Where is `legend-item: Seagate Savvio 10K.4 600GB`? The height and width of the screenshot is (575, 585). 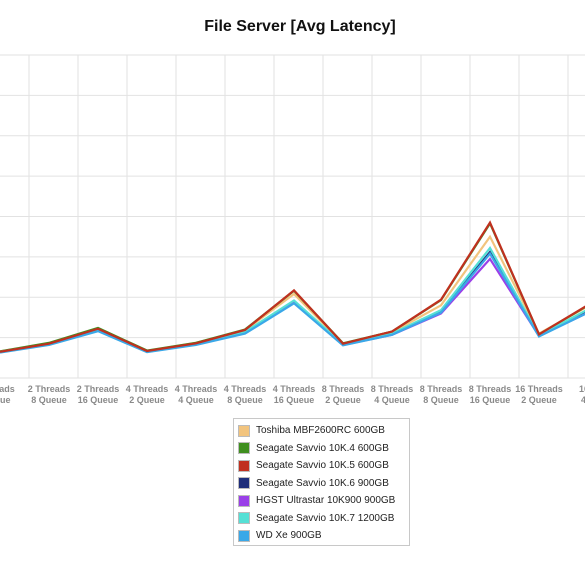
legend-item: Seagate Savvio 10K.4 600GB is located at coordinates (323, 449).